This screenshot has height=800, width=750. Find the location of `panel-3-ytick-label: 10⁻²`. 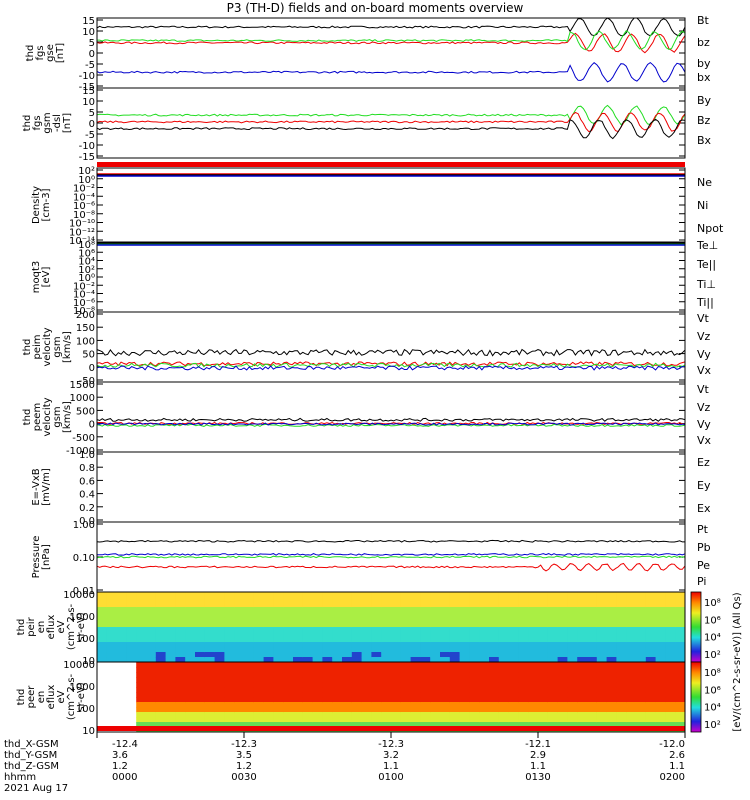

panel-3-ytick-label: 10⁻² is located at coordinates (84, 189).